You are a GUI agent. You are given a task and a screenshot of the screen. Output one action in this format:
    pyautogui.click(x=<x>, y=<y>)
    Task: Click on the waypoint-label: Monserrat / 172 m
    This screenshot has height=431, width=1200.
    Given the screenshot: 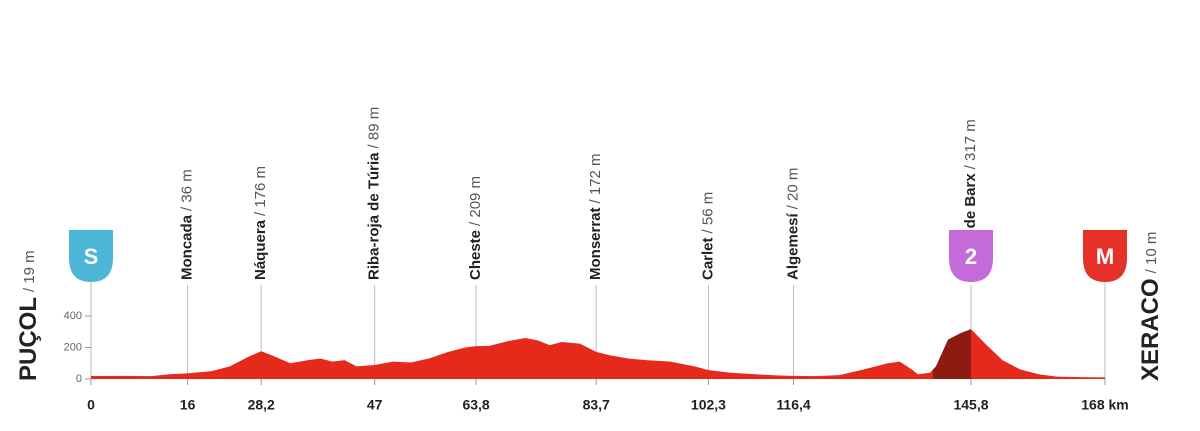 What is the action you would take?
    pyautogui.click(x=595, y=216)
    